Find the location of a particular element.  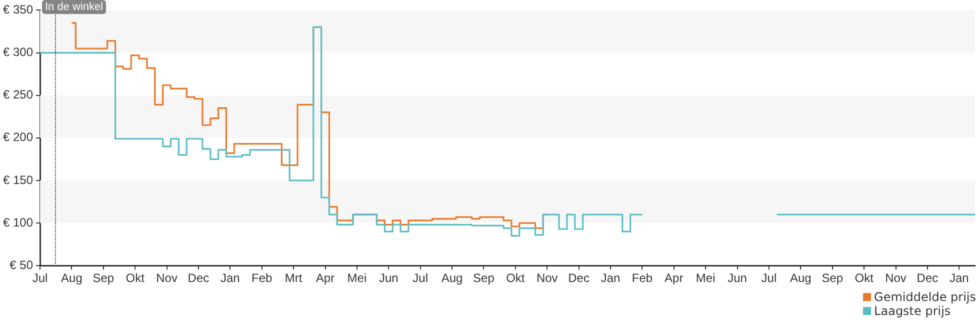

annotation: In de winkel is located at coordinates (74, 7).